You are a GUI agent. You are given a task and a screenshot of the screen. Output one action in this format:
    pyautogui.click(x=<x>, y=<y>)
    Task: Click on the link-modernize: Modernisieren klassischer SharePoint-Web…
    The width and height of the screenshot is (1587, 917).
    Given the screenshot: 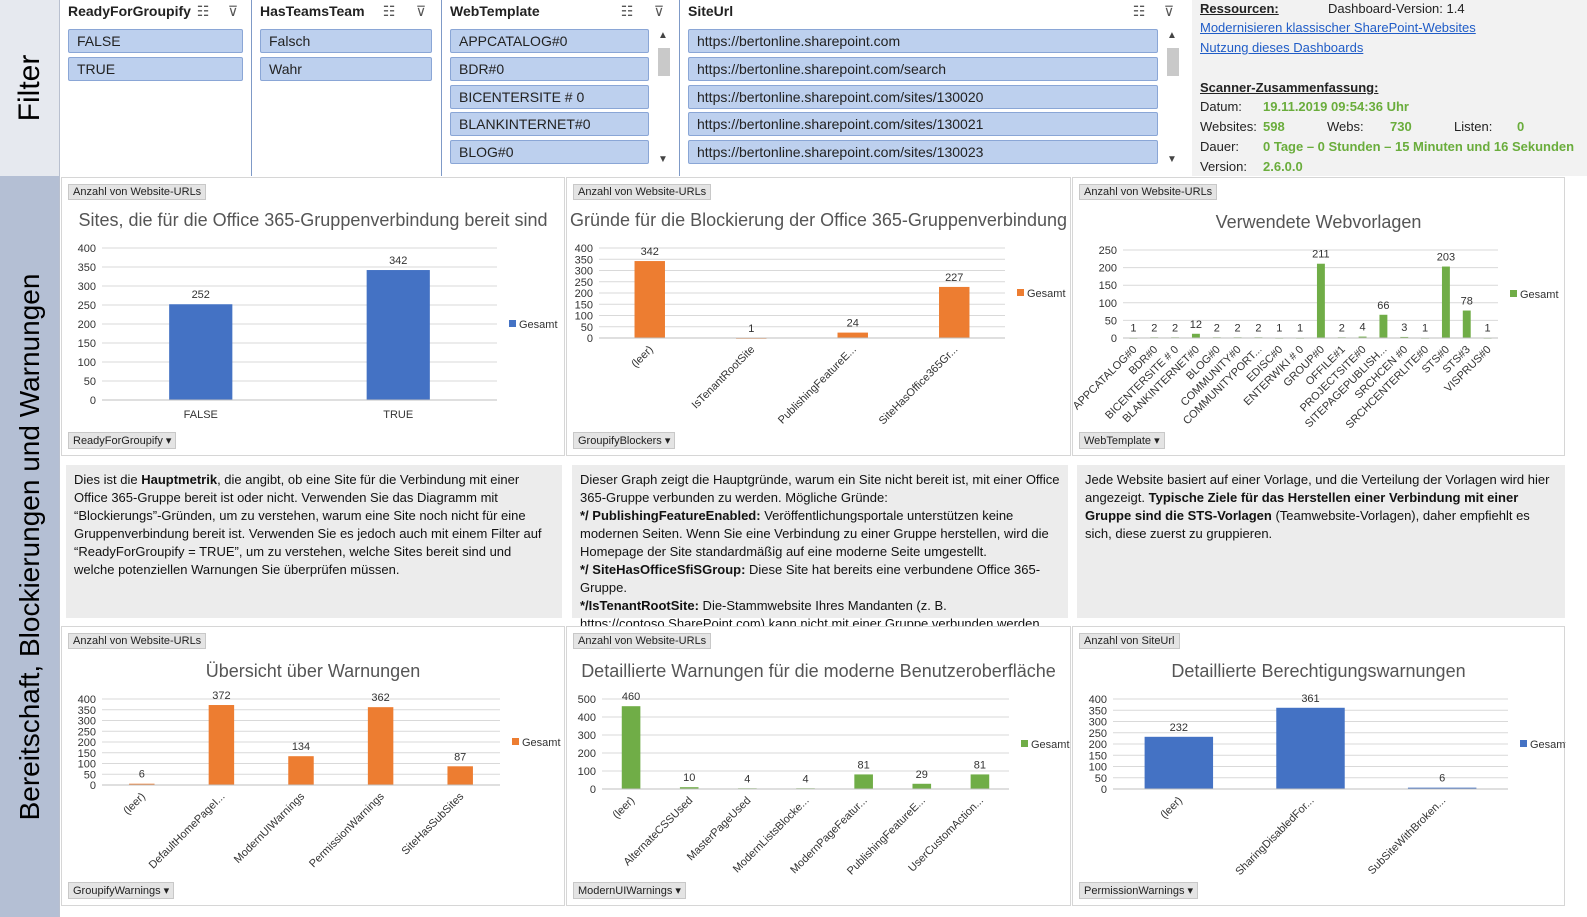 What is the action you would take?
    pyautogui.click(x=1338, y=27)
    